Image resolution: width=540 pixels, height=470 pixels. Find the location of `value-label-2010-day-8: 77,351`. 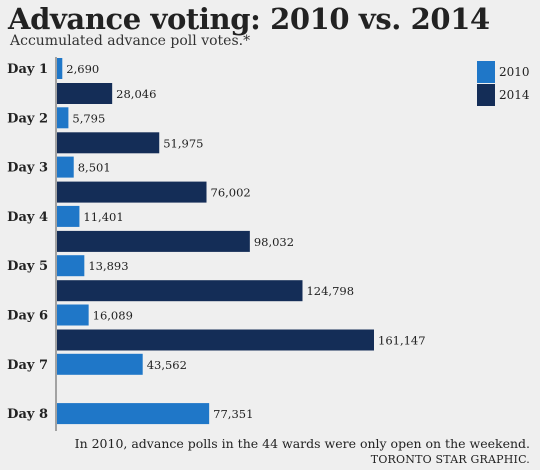

value-label-2010-day-8: 77,351 is located at coordinates (233, 414).